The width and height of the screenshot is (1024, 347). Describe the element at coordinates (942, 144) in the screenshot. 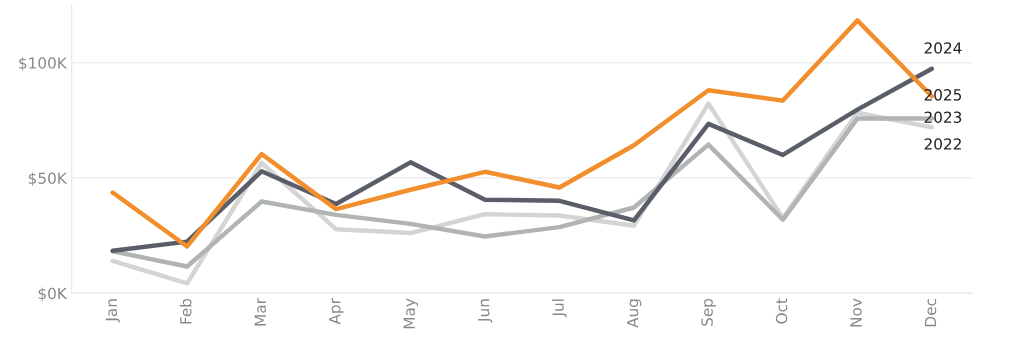

I see `series-label: 2022` at that location.